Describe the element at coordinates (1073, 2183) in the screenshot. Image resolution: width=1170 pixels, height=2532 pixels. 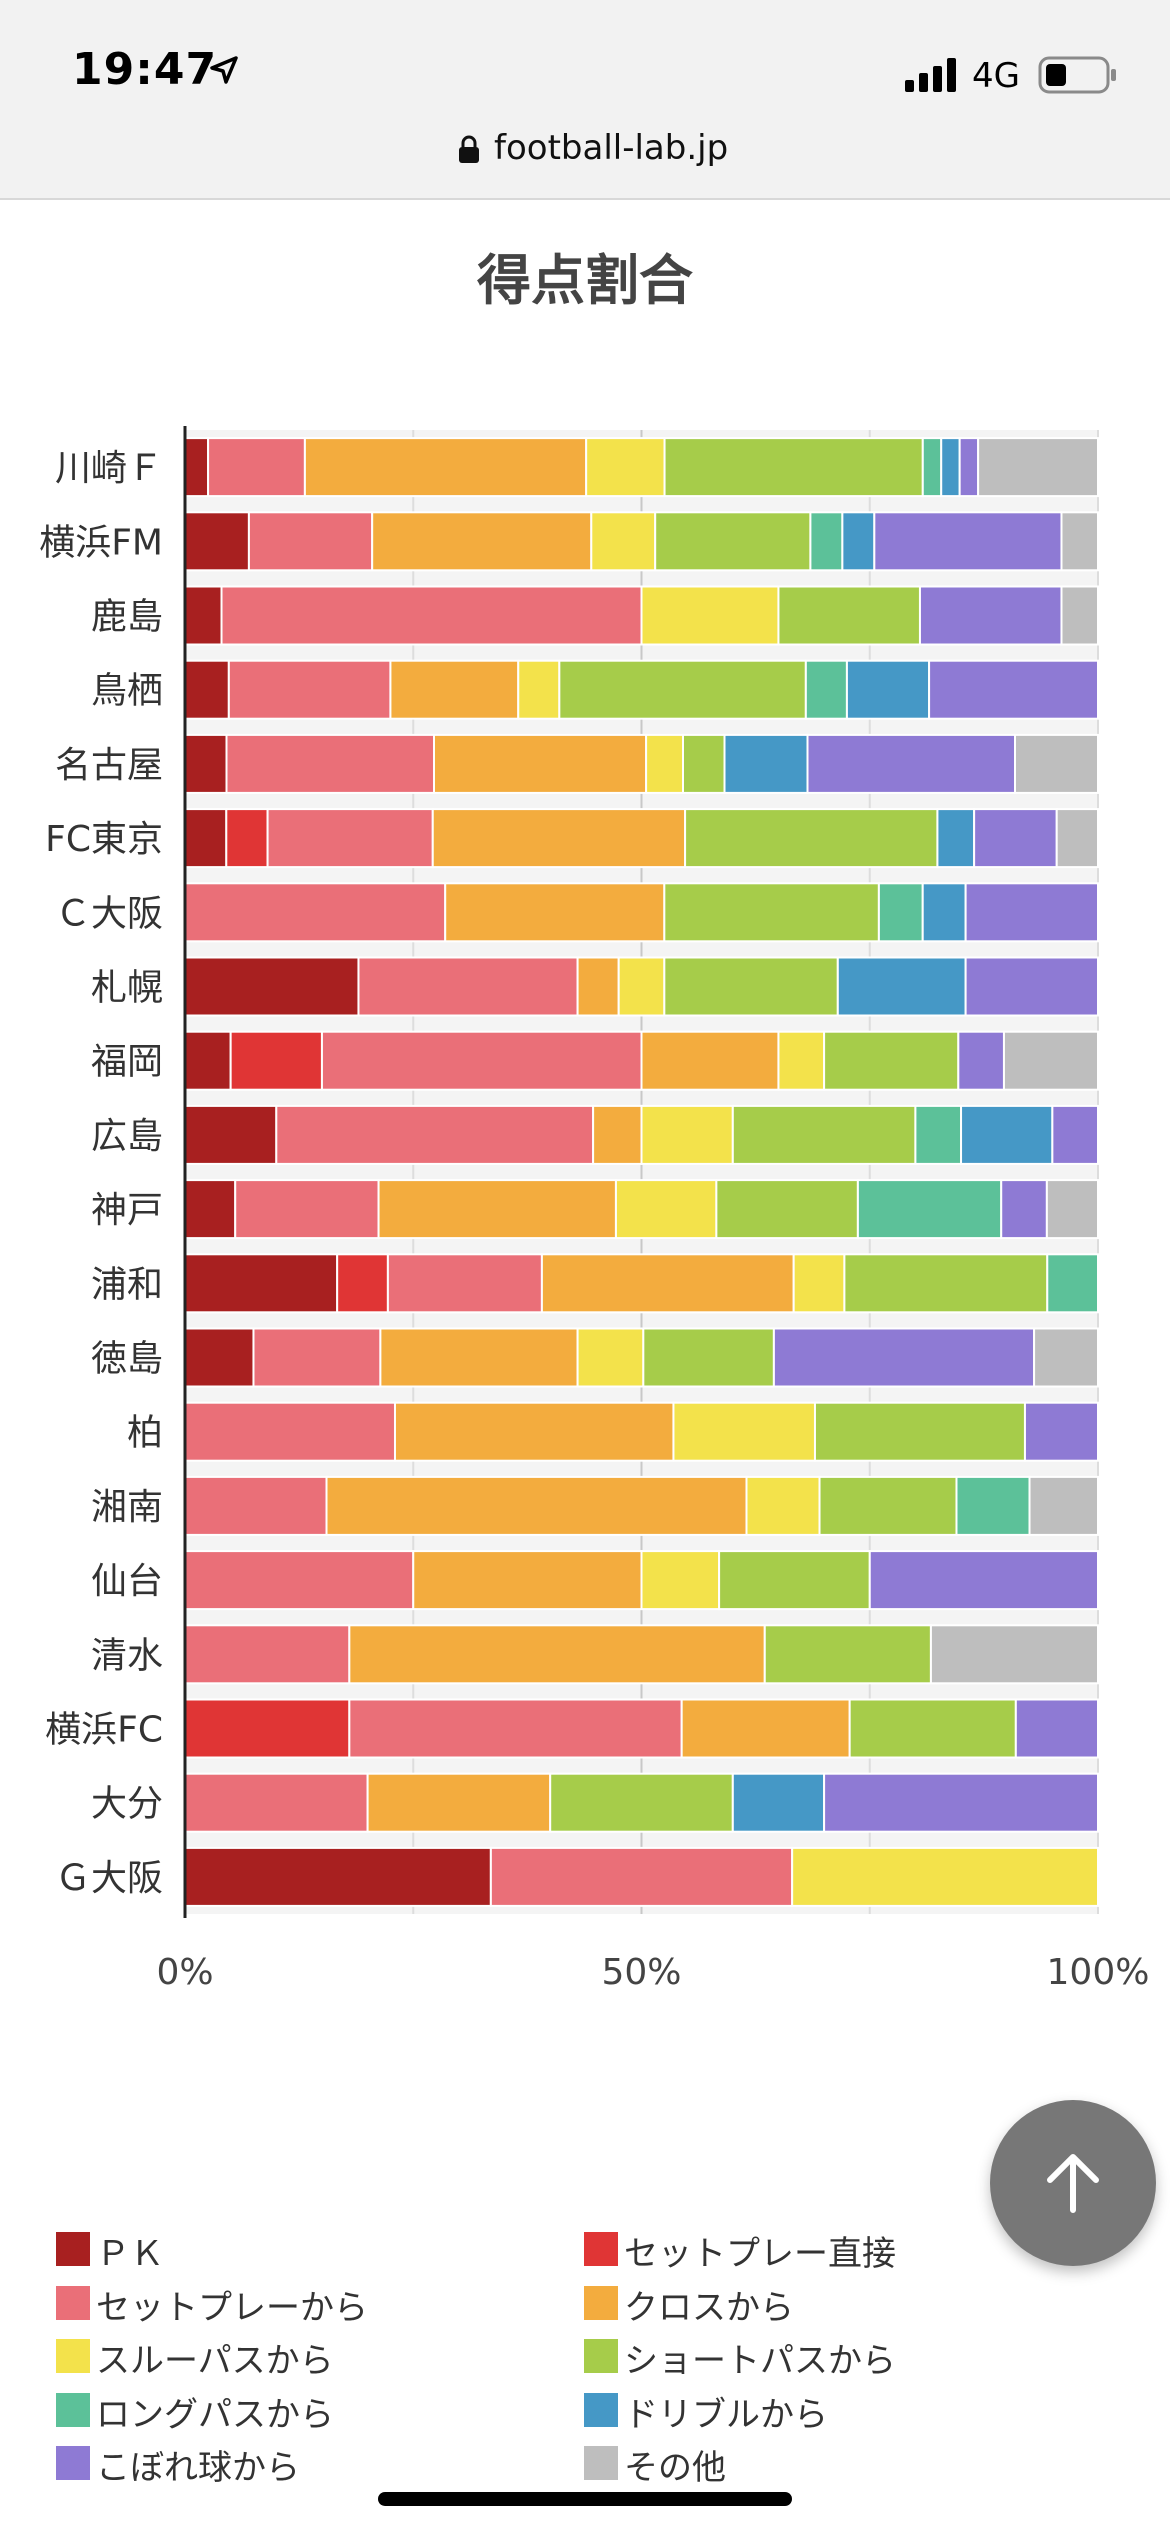
I see `scroll-to-top-button` at that location.